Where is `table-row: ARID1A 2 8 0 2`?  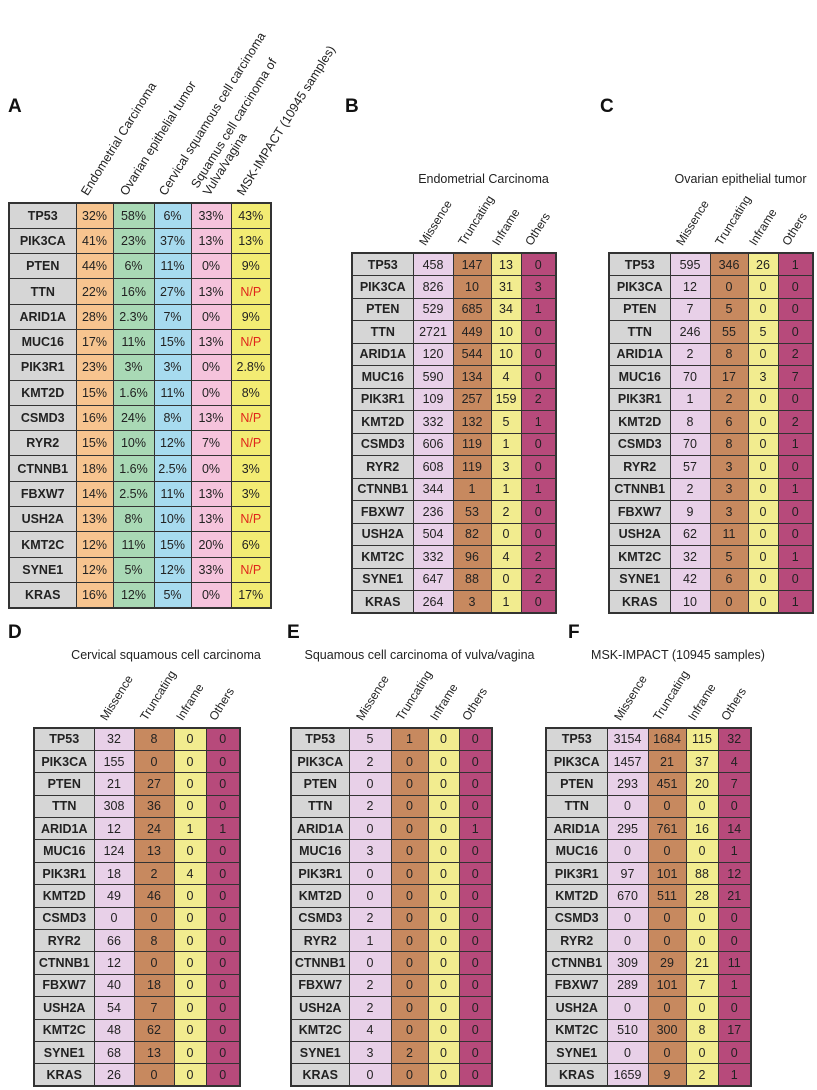
table-row: ARID1A 2 8 0 2 is located at coordinates (711, 354).